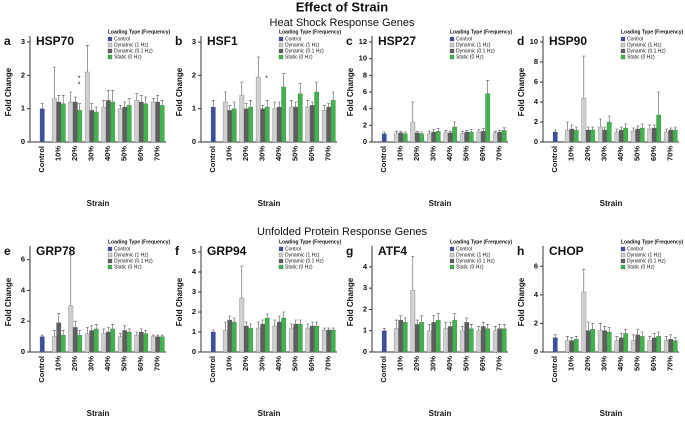  What do you see at coordinates (365, 91) in the screenshot?
I see `y-tick-label: 6` at bounding box center [365, 91].